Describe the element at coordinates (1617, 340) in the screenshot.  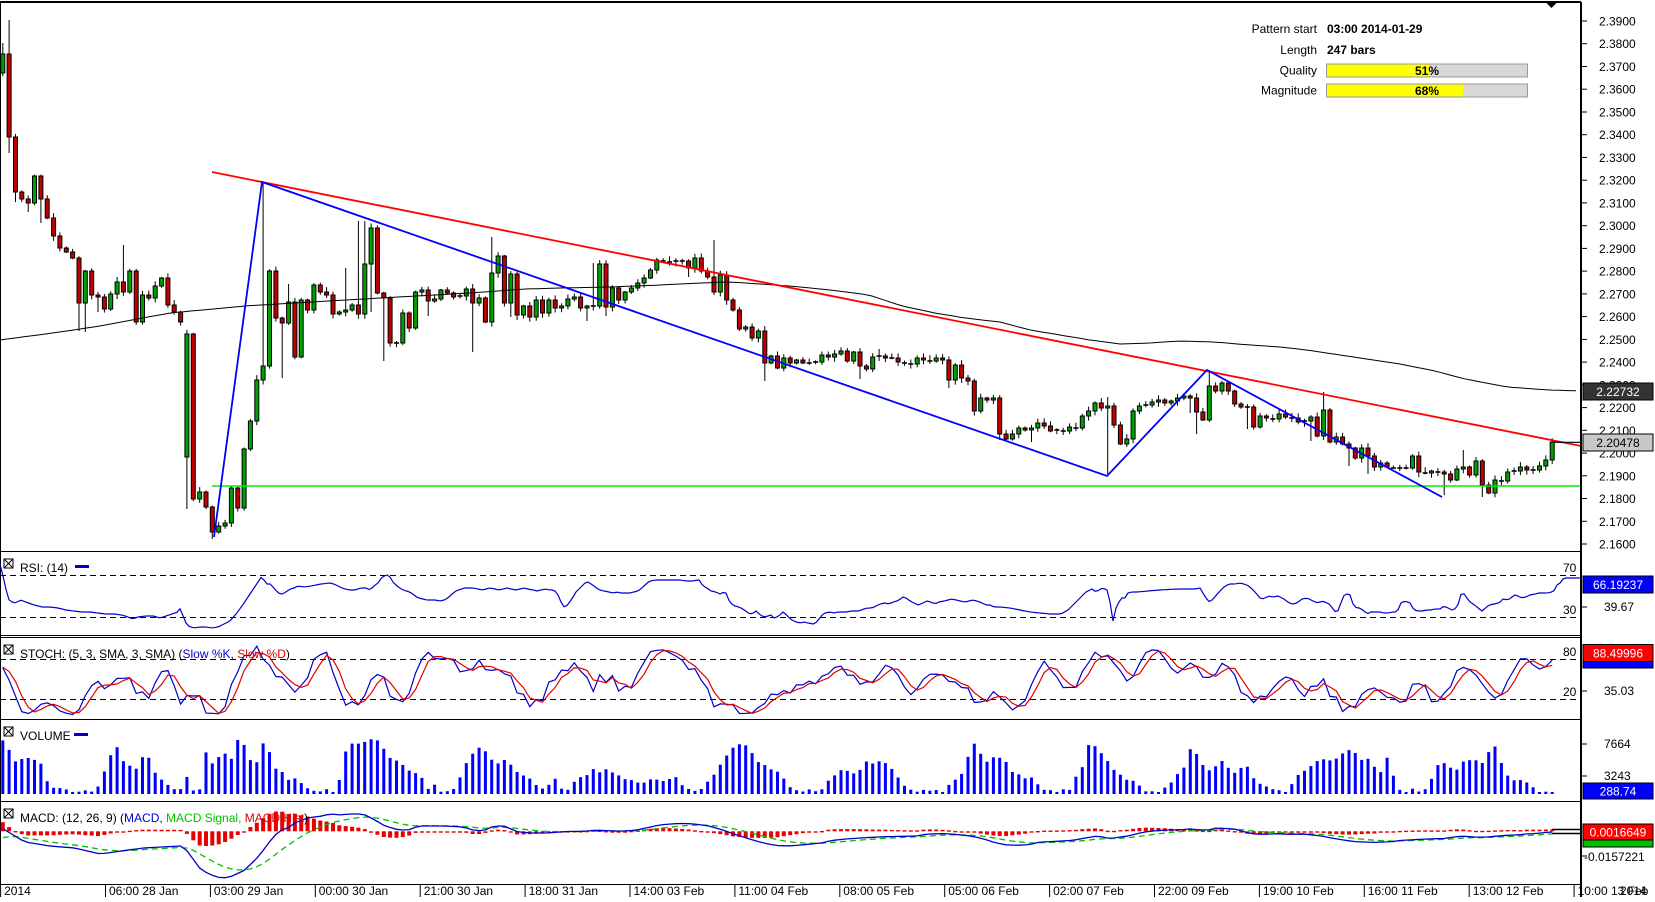
I see `svg-text: 2.2500` at that location.